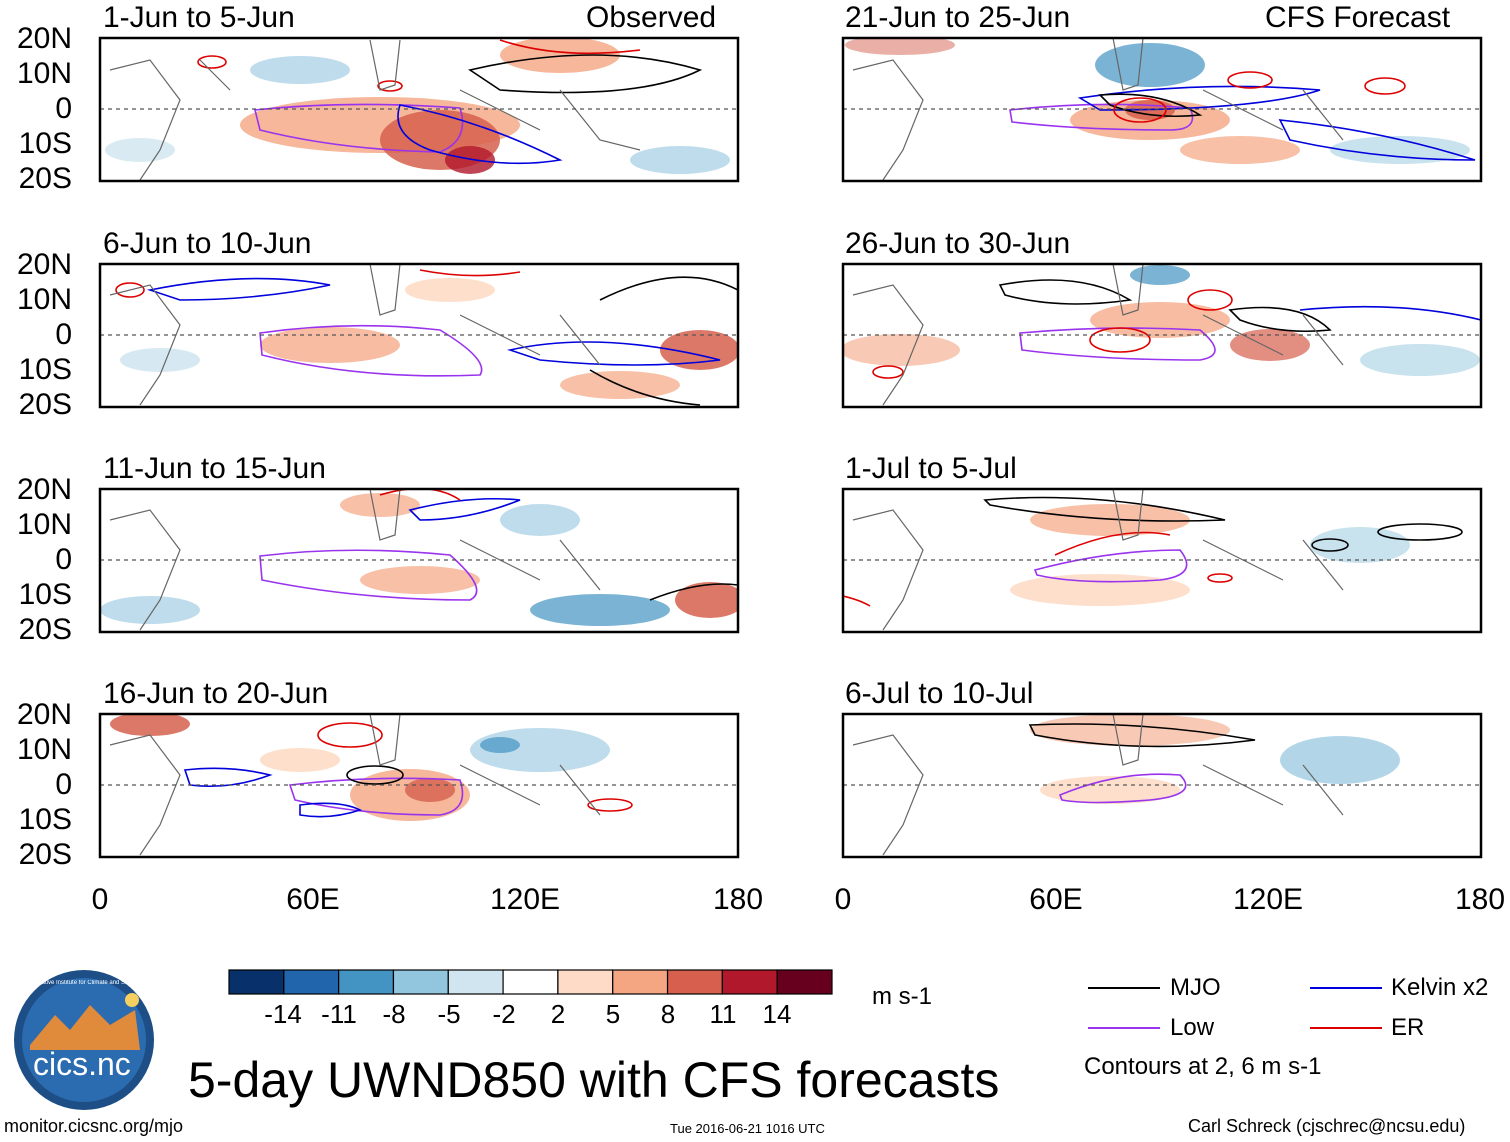  What do you see at coordinates (1408, 1027) in the screenshot?
I see `legend-label-er: ER` at bounding box center [1408, 1027].